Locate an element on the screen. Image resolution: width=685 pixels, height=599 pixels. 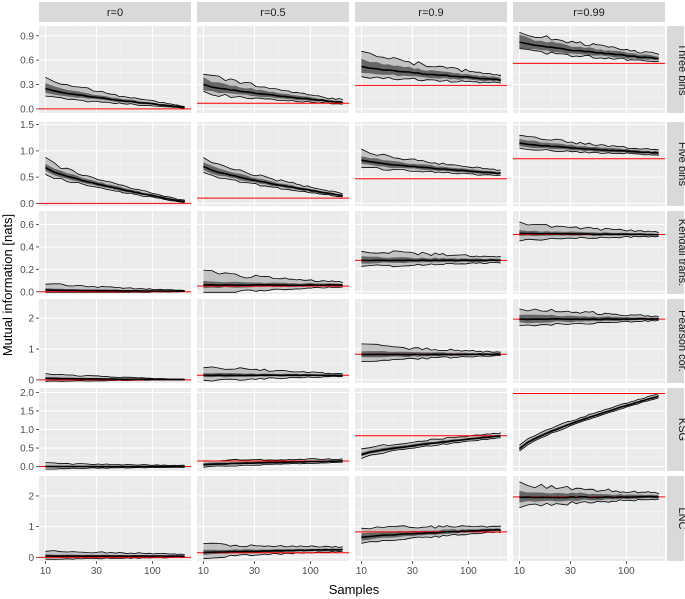
y-tick-label-5-1: 1 is located at coordinates (31, 527).